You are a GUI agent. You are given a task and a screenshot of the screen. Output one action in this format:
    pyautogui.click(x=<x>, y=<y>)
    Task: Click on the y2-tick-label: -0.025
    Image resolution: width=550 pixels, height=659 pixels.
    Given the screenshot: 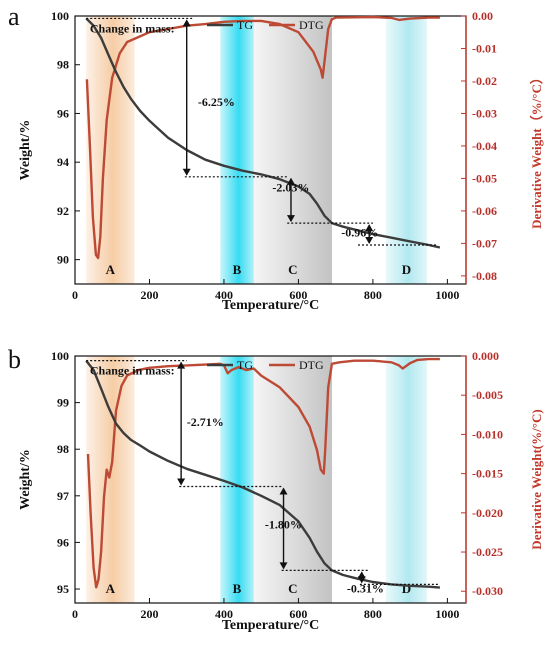 What is the action you would take?
    pyautogui.click(x=487, y=552)
    